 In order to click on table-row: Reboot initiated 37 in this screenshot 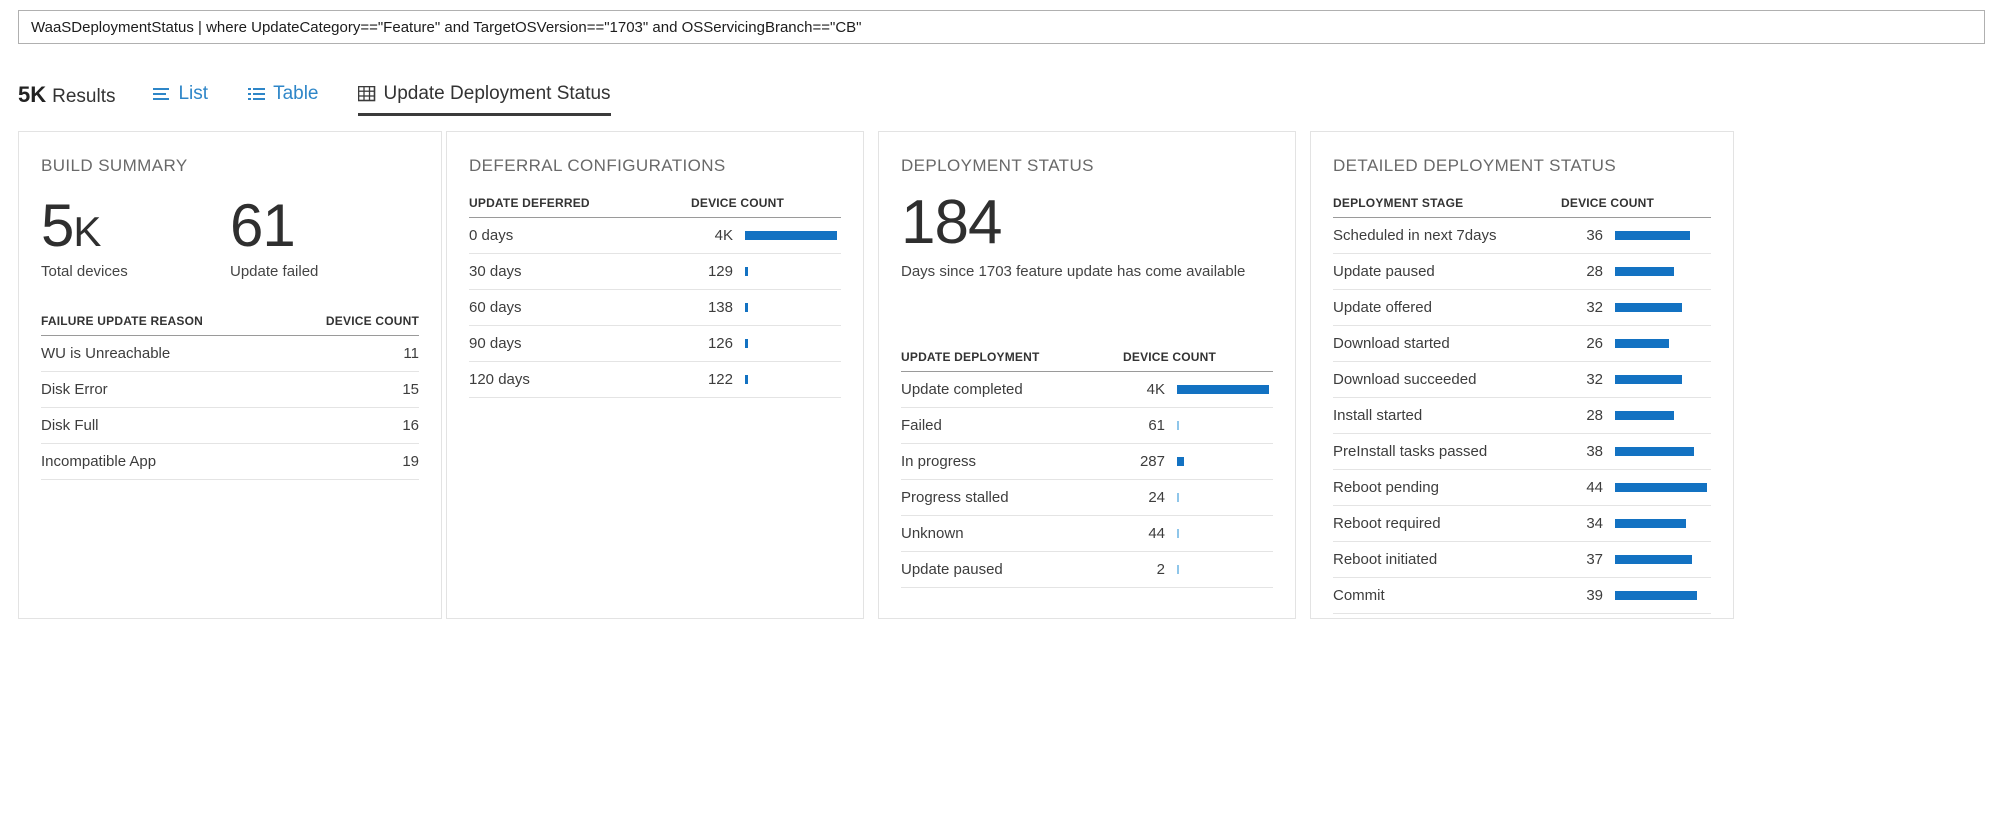, I will do `click(1522, 560)`.